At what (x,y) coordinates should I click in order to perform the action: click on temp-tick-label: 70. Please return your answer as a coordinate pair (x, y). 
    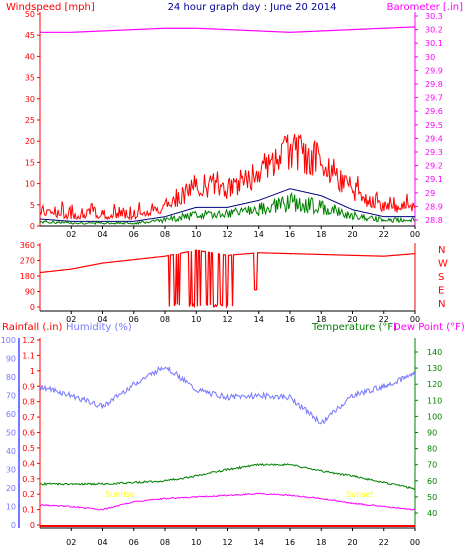
    Looking at the image, I should click on (432, 465).